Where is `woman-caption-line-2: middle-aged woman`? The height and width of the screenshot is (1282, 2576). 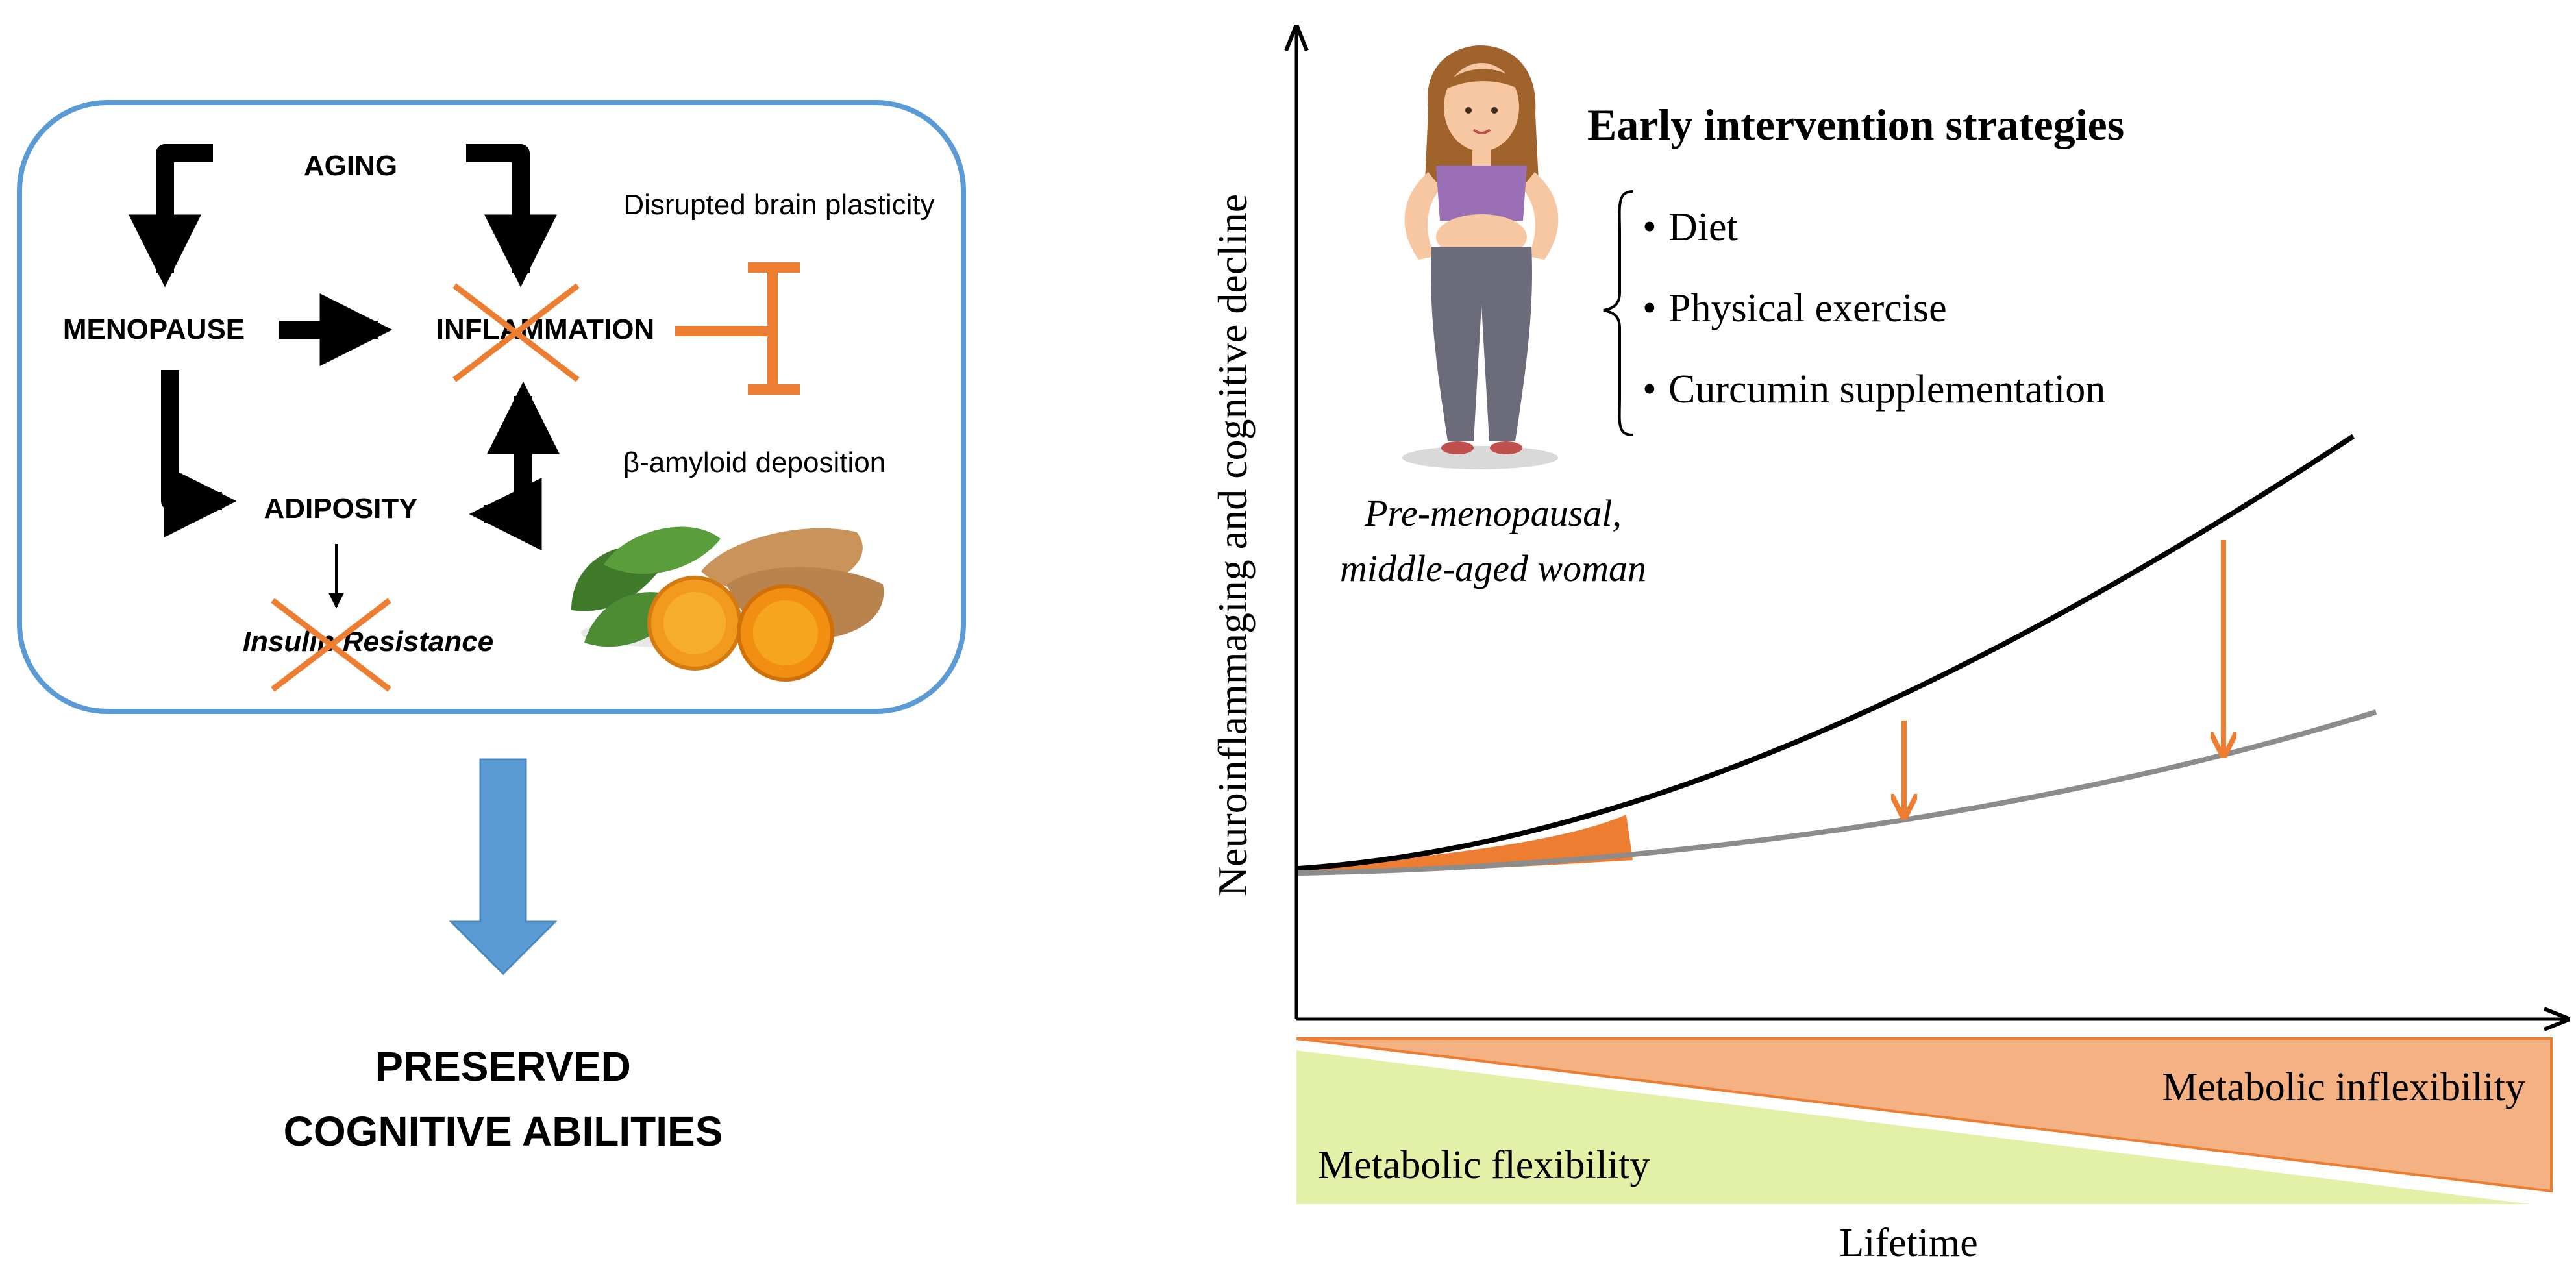
woman-caption-line-2: middle-aged woman is located at coordinates (1493, 568).